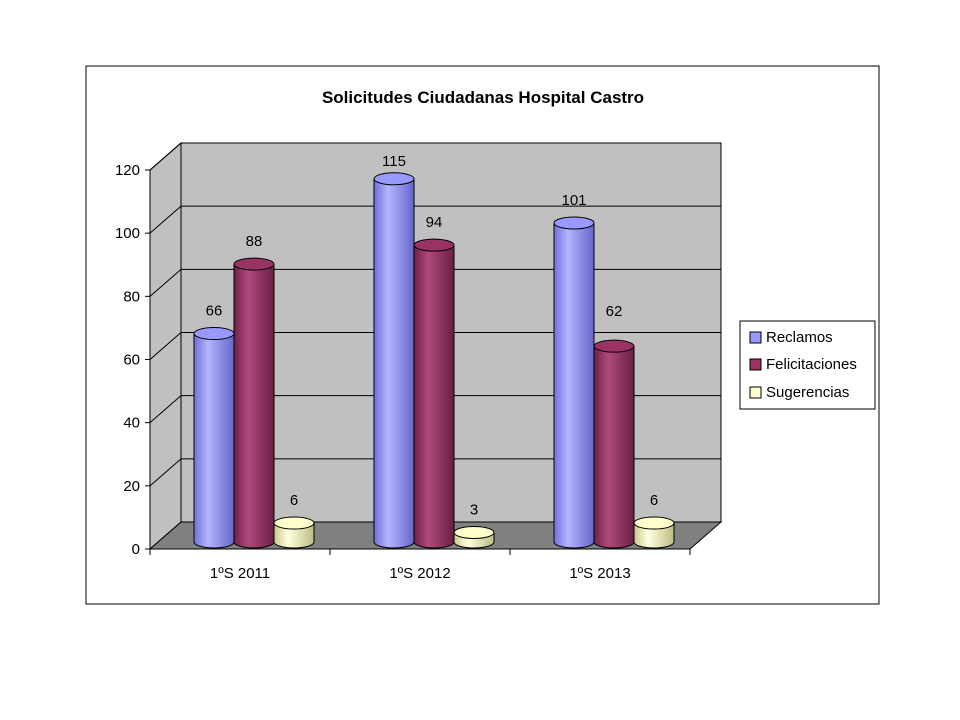 The height and width of the screenshot is (720, 960). I want to click on chart-title: Solicitudes Ciudadanas Hospital Castro, so click(483, 97).